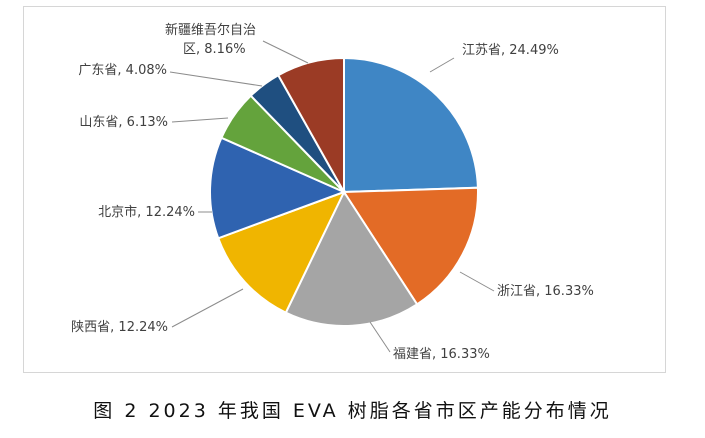  Describe the element at coordinates (146, 212) in the screenshot. I see `slice-label-4: 北京市, 12.24%` at that location.